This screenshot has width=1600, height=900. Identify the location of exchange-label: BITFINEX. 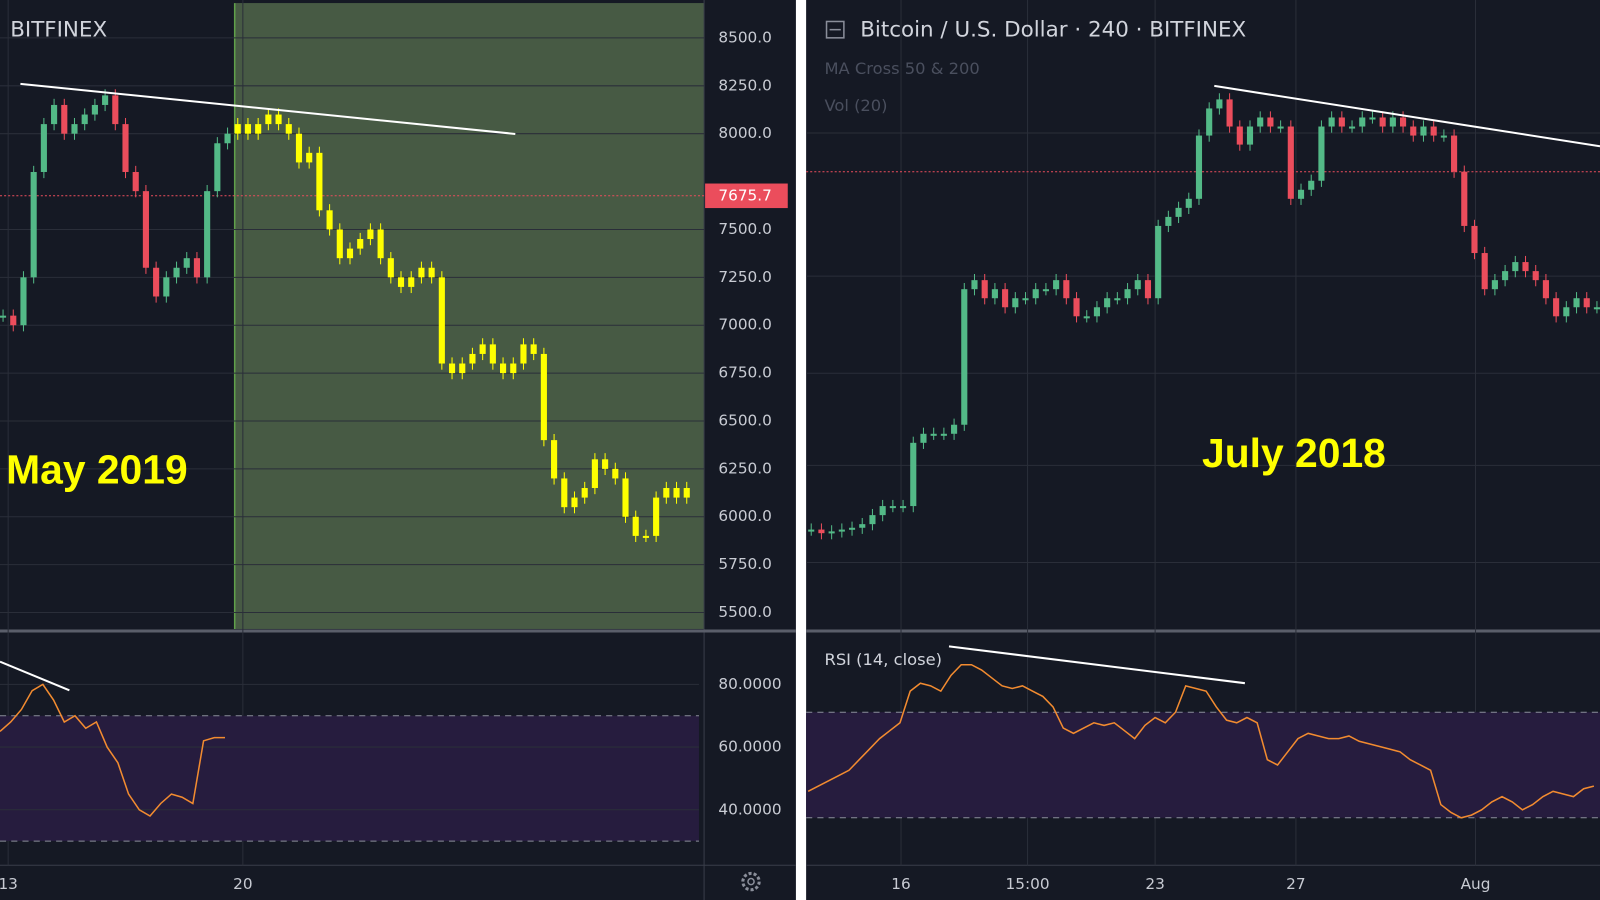
(58, 30).